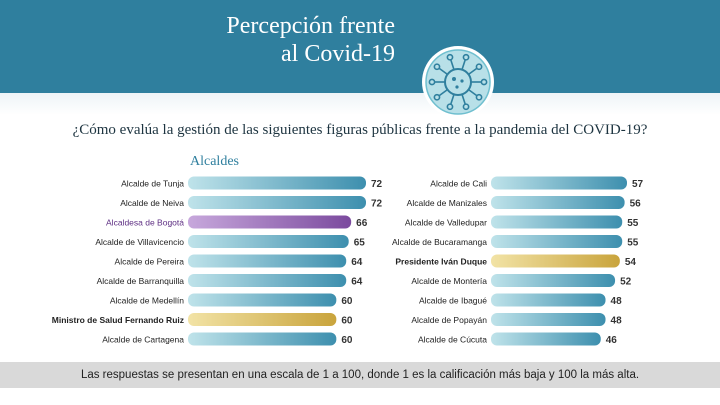  Describe the element at coordinates (449, 320) in the screenshot. I see `category-label: Alcalde de Popayán` at that location.